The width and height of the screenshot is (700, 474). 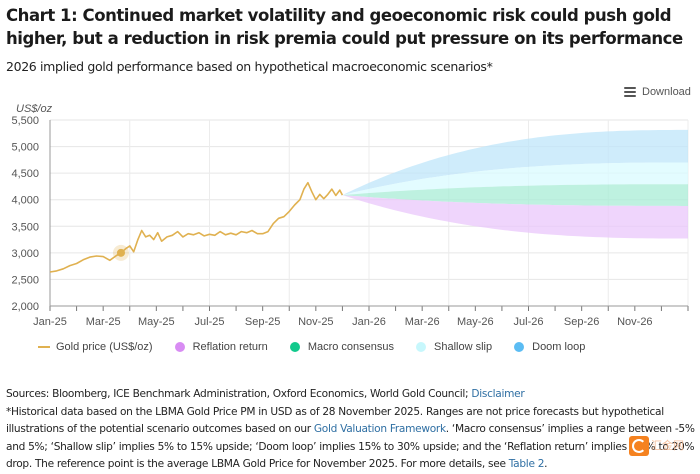 I want to click on band-macro-consensus, so click(x=515, y=195).